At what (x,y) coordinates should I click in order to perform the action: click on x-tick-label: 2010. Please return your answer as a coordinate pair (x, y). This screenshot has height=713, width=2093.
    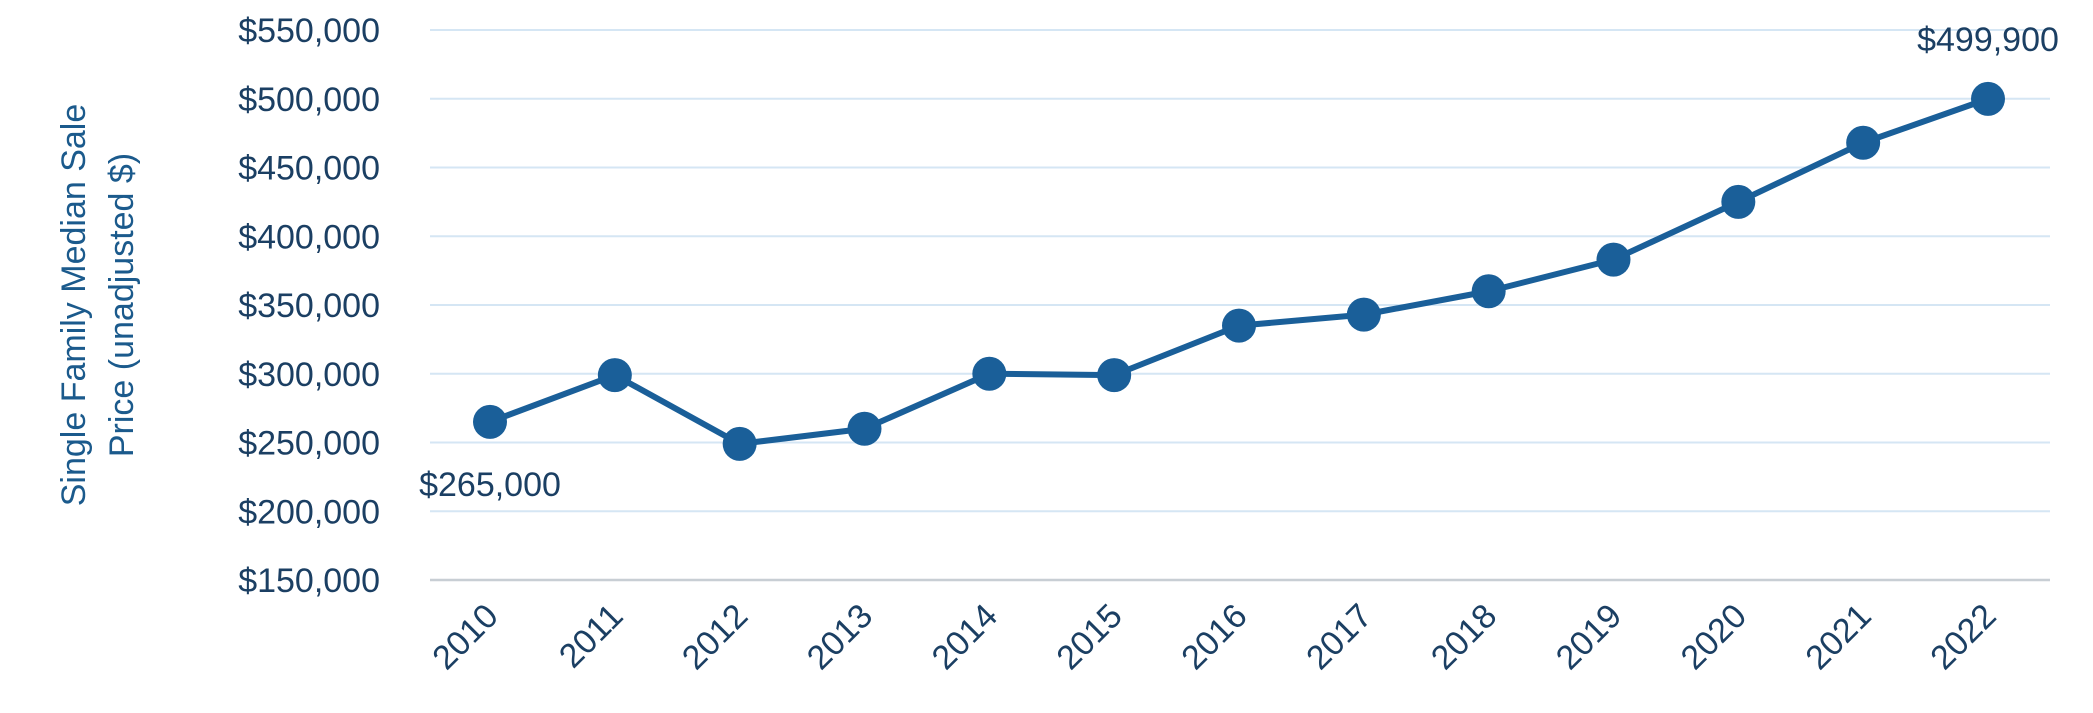
    Looking at the image, I should click on (465, 637).